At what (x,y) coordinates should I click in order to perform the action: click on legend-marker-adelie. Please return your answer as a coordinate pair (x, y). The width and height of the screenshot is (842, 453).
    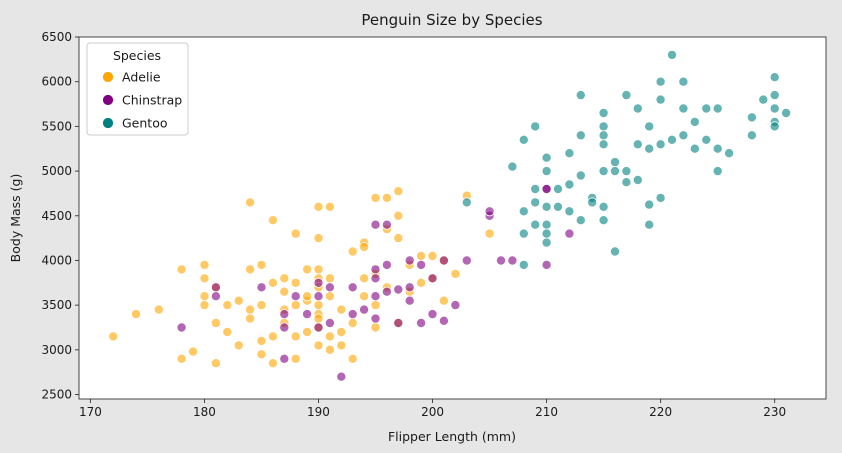
    Looking at the image, I should click on (108, 77).